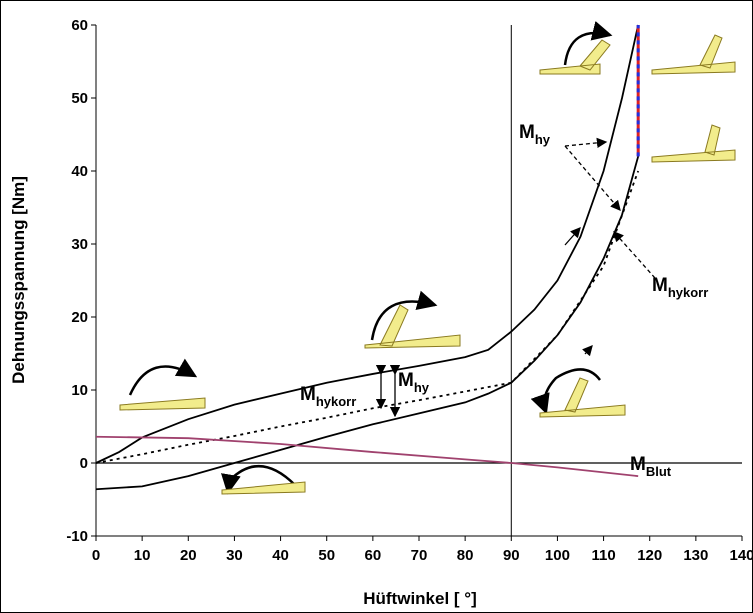  What do you see at coordinates (420, 598) in the screenshot?
I see `x-axis-label: Hüftwinkel [ °]` at bounding box center [420, 598].